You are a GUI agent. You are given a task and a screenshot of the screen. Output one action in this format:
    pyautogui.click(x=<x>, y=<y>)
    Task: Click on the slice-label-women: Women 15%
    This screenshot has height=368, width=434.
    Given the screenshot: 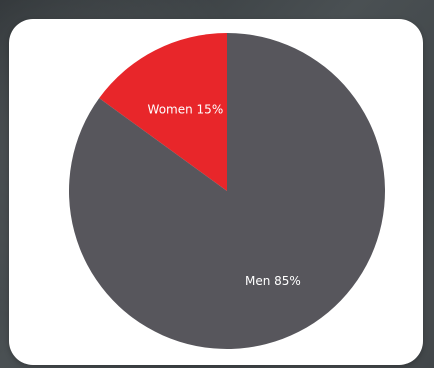 What is the action you would take?
    pyautogui.click(x=186, y=109)
    